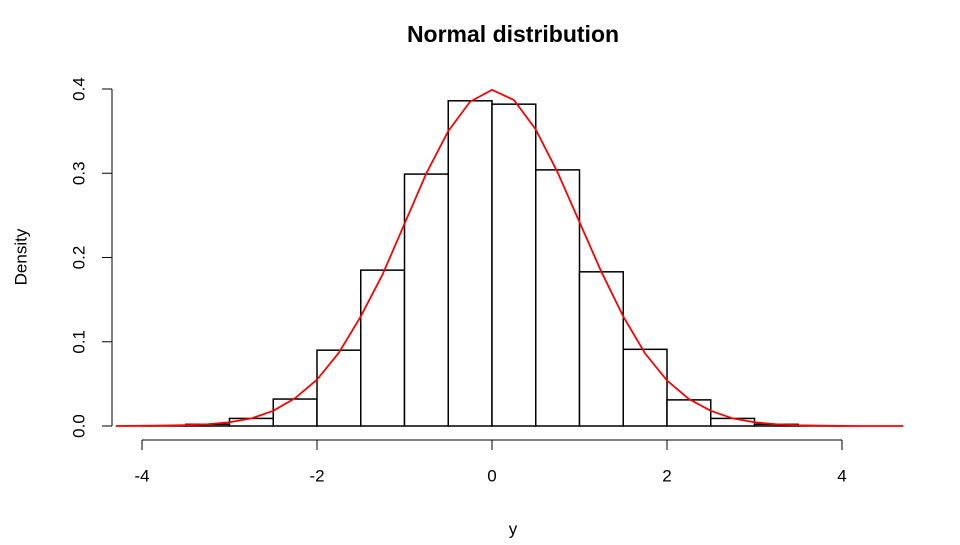 The image size is (960, 545). Describe the element at coordinates (841, 475) in the screenshot. I see `x-tick-label: 4` at that location.